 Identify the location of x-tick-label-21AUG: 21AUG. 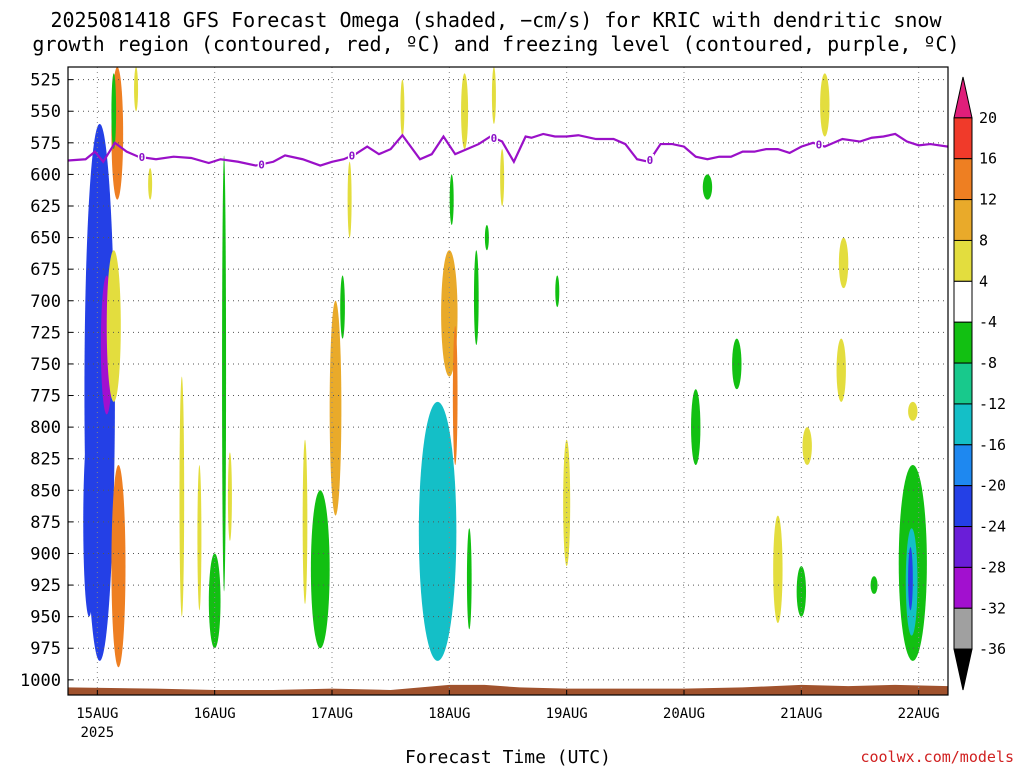
(801, 714).